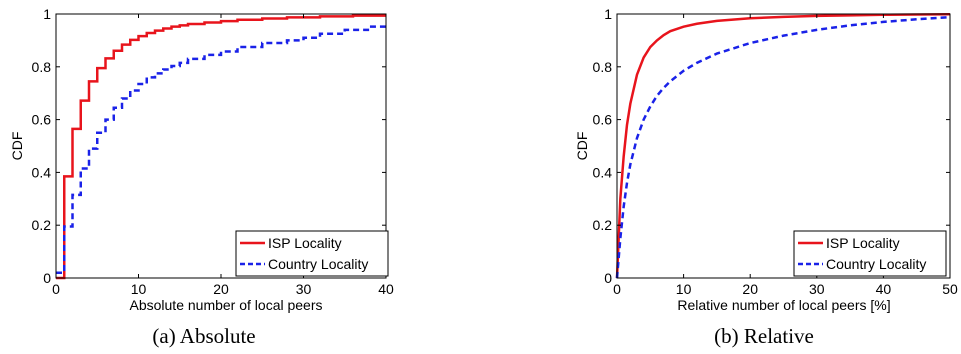 Image resolution: width=961 pixels, height=354 pixels. I want to click on x-axis-label-absolute: Absolute number of local peers, so click(226, 305).